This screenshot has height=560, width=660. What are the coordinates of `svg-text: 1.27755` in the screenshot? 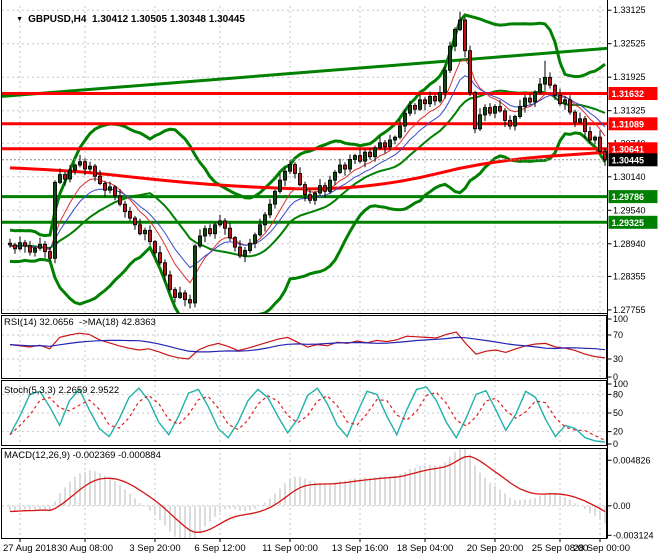 It's located at (629, 310).